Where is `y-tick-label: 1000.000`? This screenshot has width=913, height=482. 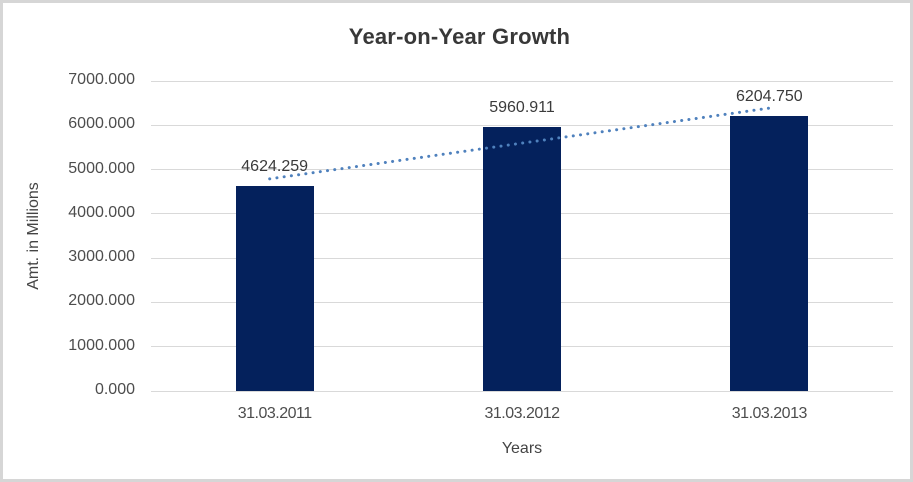 y-tick-label: 1000.000 is located at coordinates (101, 345).